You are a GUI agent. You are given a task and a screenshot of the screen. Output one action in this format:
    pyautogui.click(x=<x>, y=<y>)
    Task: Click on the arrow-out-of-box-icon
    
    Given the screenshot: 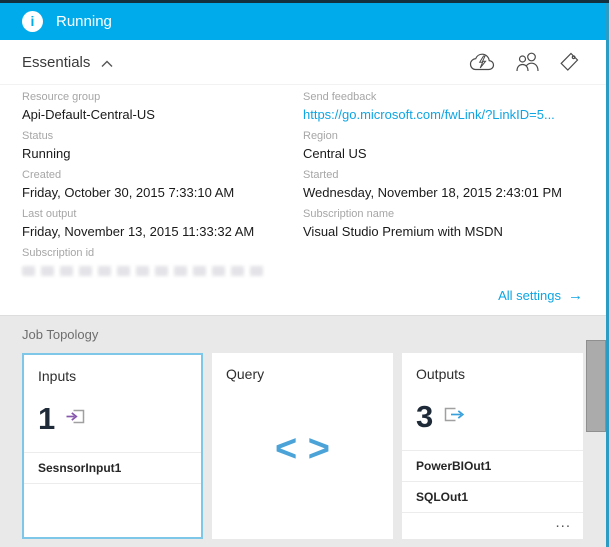 What is the action you would take?
    pyautogui.click(x=454, y=417)
    